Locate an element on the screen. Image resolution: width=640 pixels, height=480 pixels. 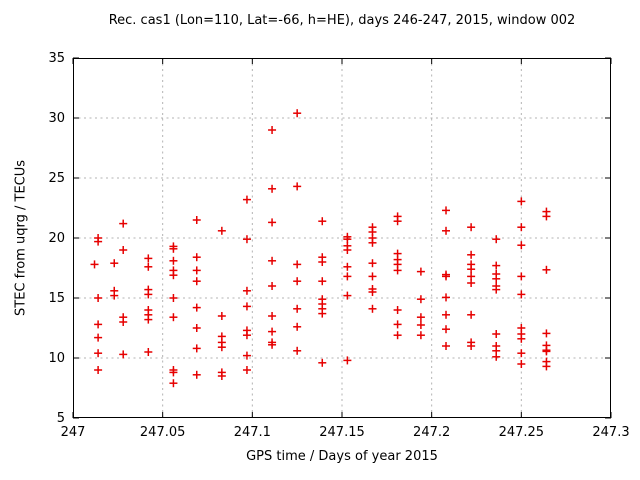
y-tick-label: 20 is located at coordinates (56, 238).